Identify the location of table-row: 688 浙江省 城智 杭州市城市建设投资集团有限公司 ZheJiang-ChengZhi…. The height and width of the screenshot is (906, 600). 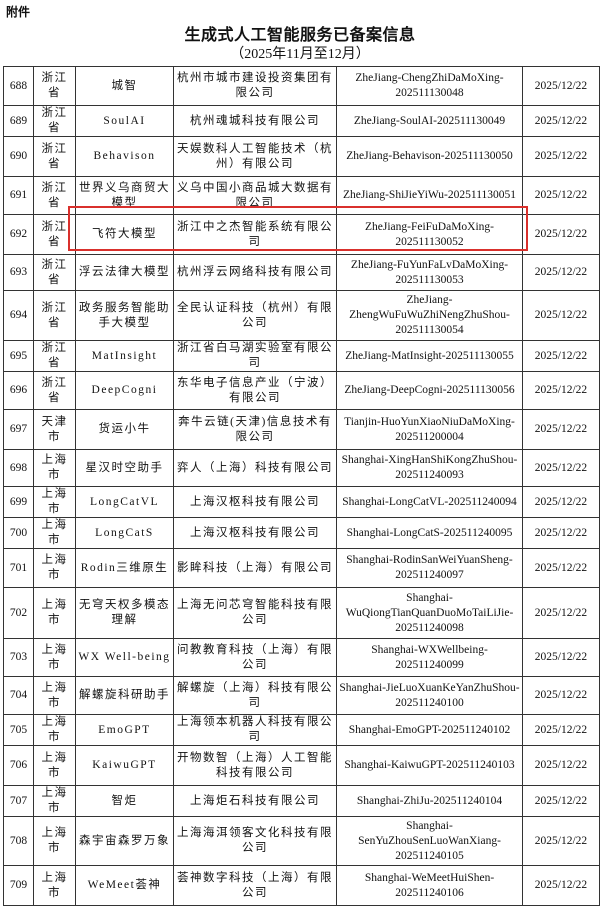
(301, 86).